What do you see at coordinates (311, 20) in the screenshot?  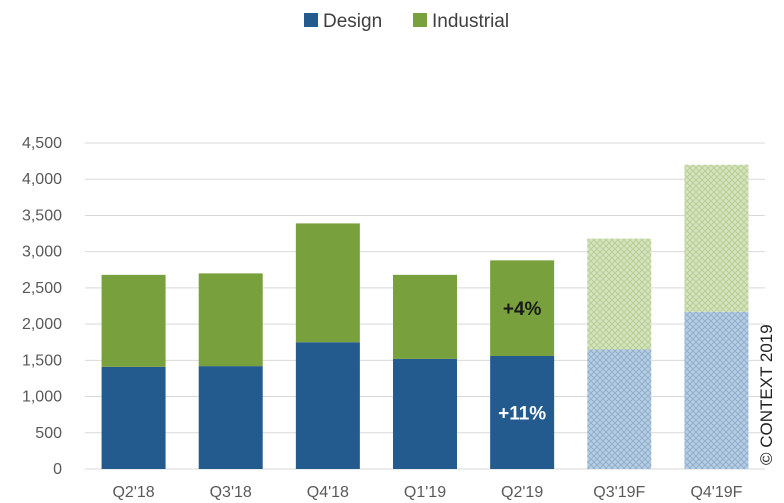 I see `legend-swatch-design` at bounding box center [311, 20].